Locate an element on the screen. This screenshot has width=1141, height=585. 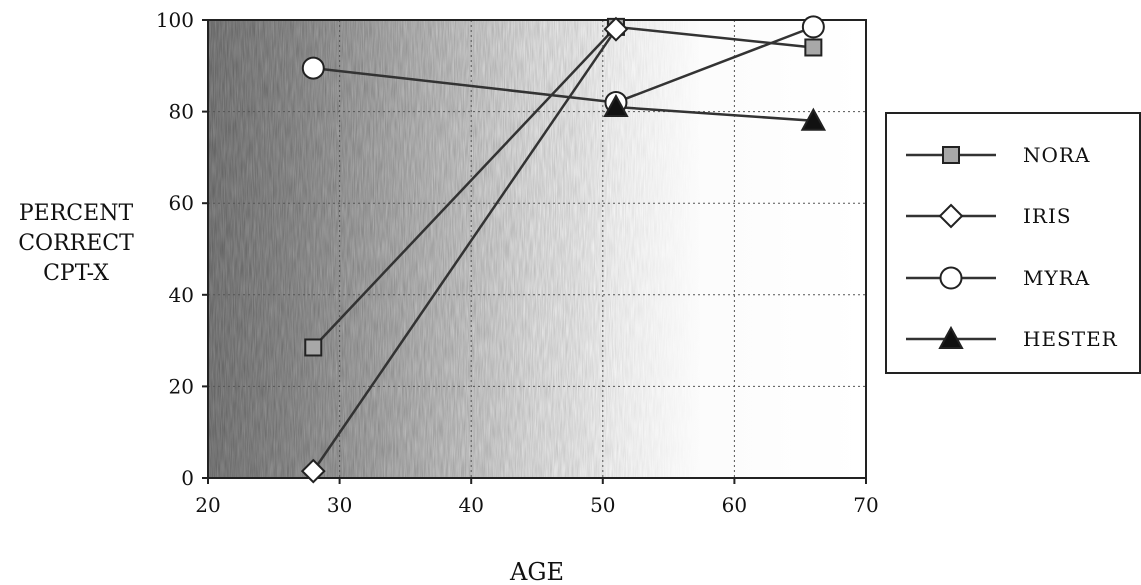
x-tick-label: 20 is located at coordinates (207, 505).